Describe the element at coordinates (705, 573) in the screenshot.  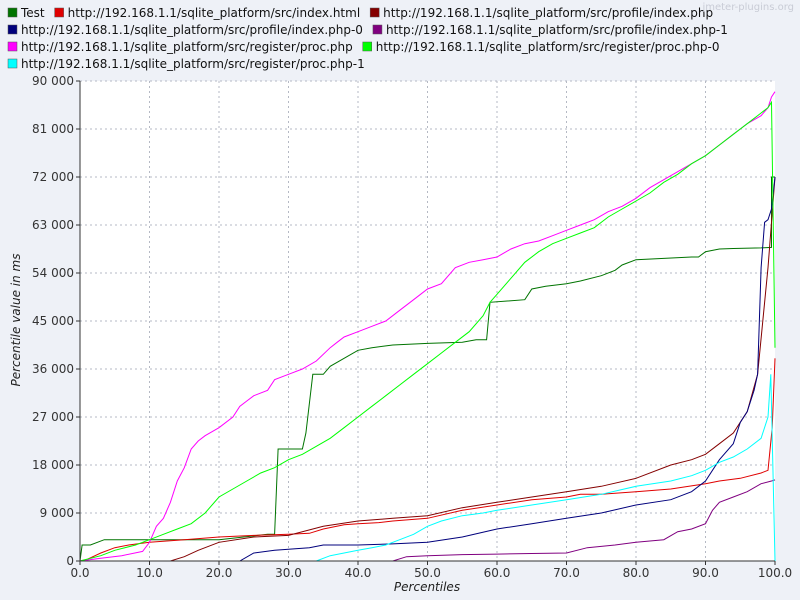
I see `x-tick-label: 90.0` at that location.